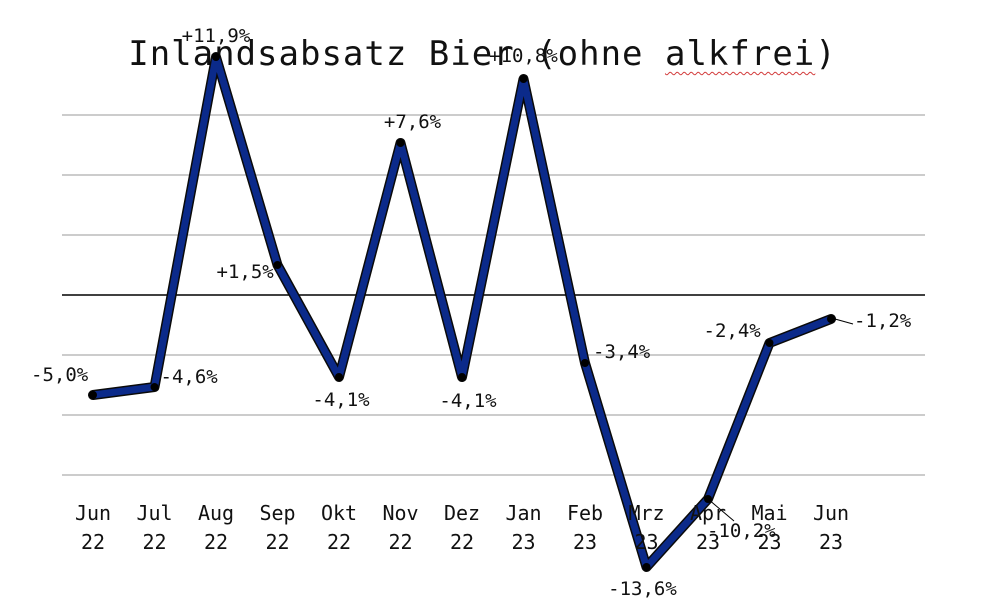  I want to click on data-label: -2,4%, so click(733, 331).